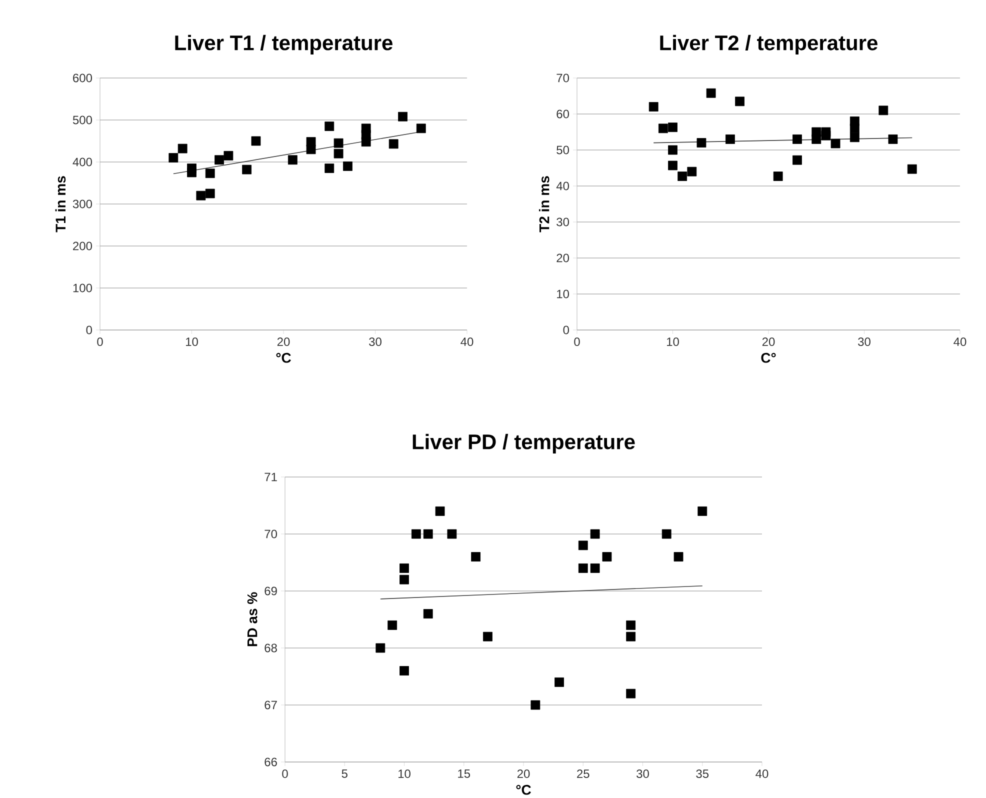 The image size is (986, 798). I want to click on x-tick-label: 25, so click(583, 773).